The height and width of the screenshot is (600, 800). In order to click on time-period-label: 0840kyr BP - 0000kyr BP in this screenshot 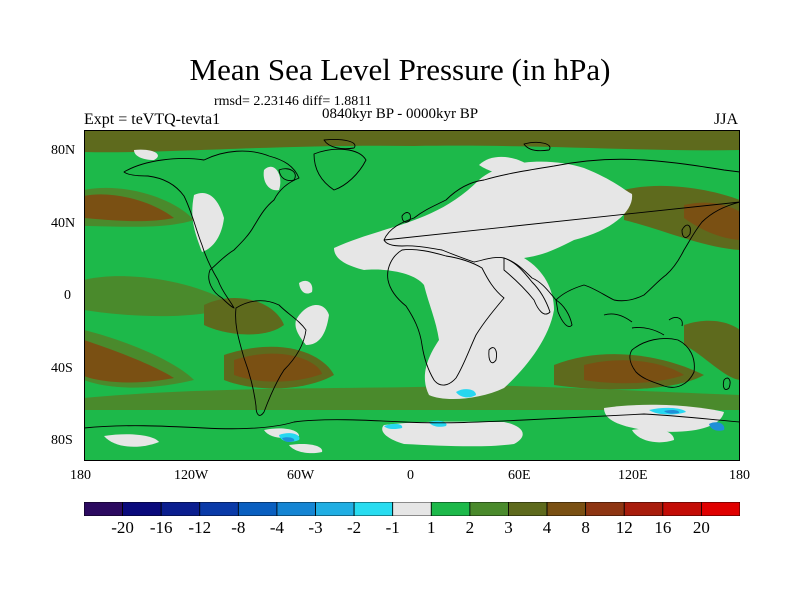, I will do `click(400, 114)`.